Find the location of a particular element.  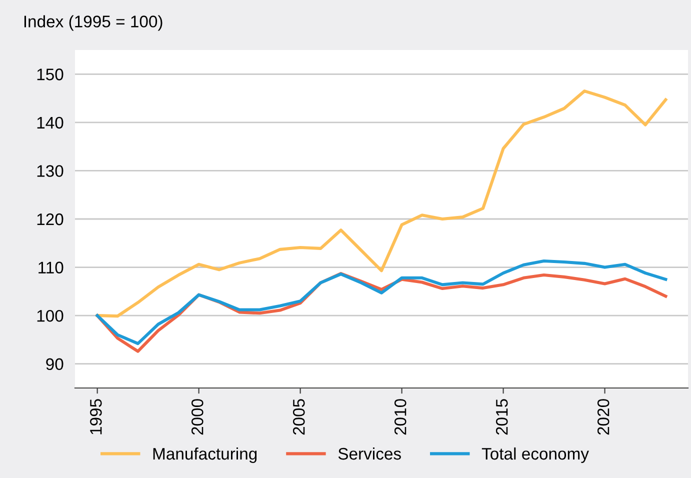

y-tick-label: 110 is located at coordinates (51, 268).